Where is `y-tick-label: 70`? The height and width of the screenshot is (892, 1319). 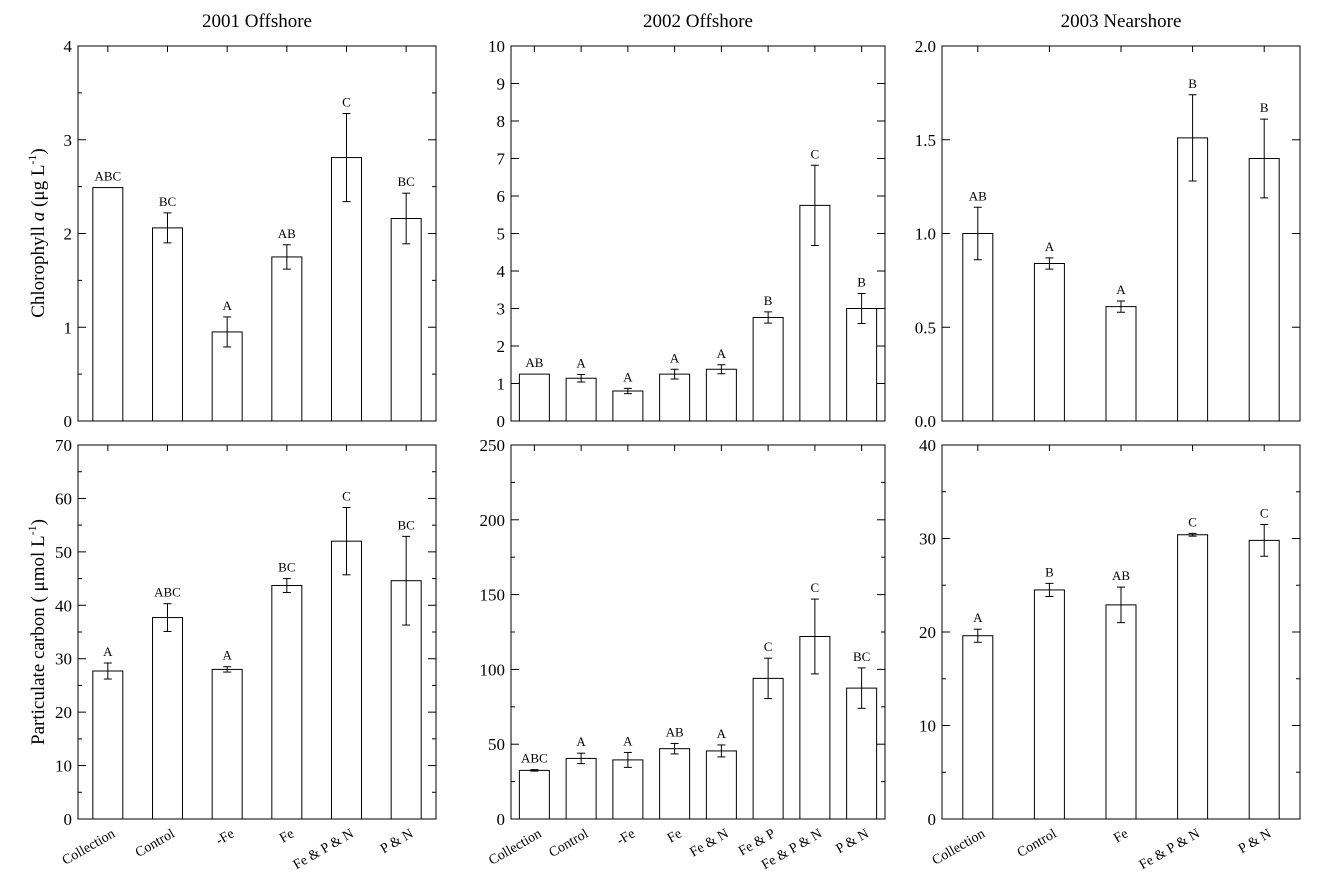 y-tick-label: 70 is located at coordinates (63, 445).